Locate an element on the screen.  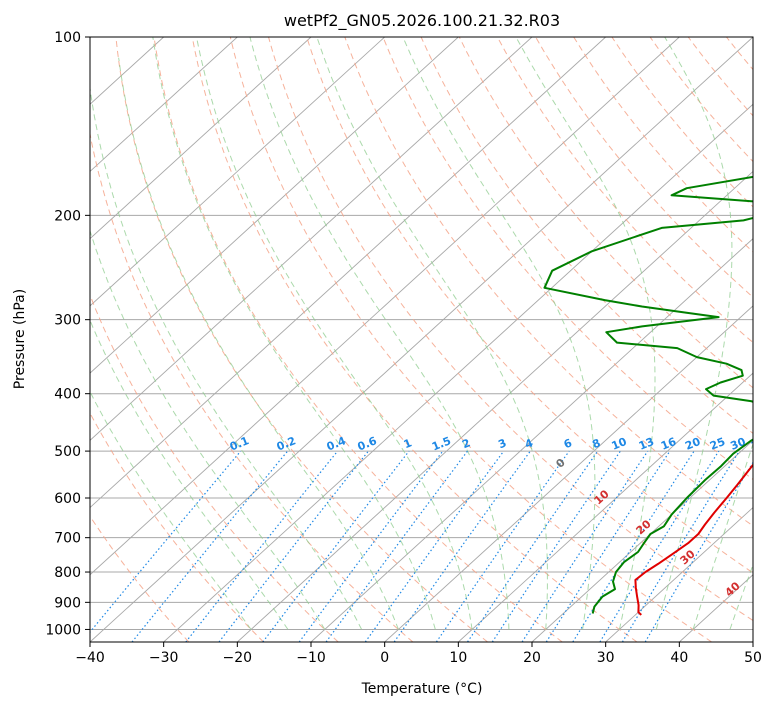
y-tick-label: 500 is located at coordinates (67, 452).